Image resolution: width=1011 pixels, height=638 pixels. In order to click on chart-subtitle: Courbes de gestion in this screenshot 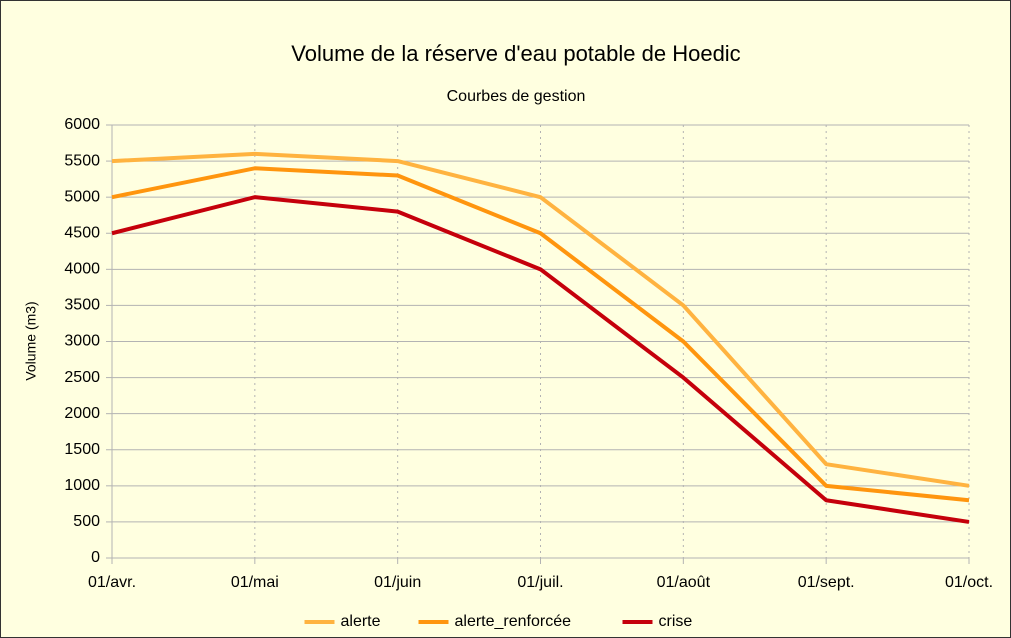, I will do `click(516, 96)`.